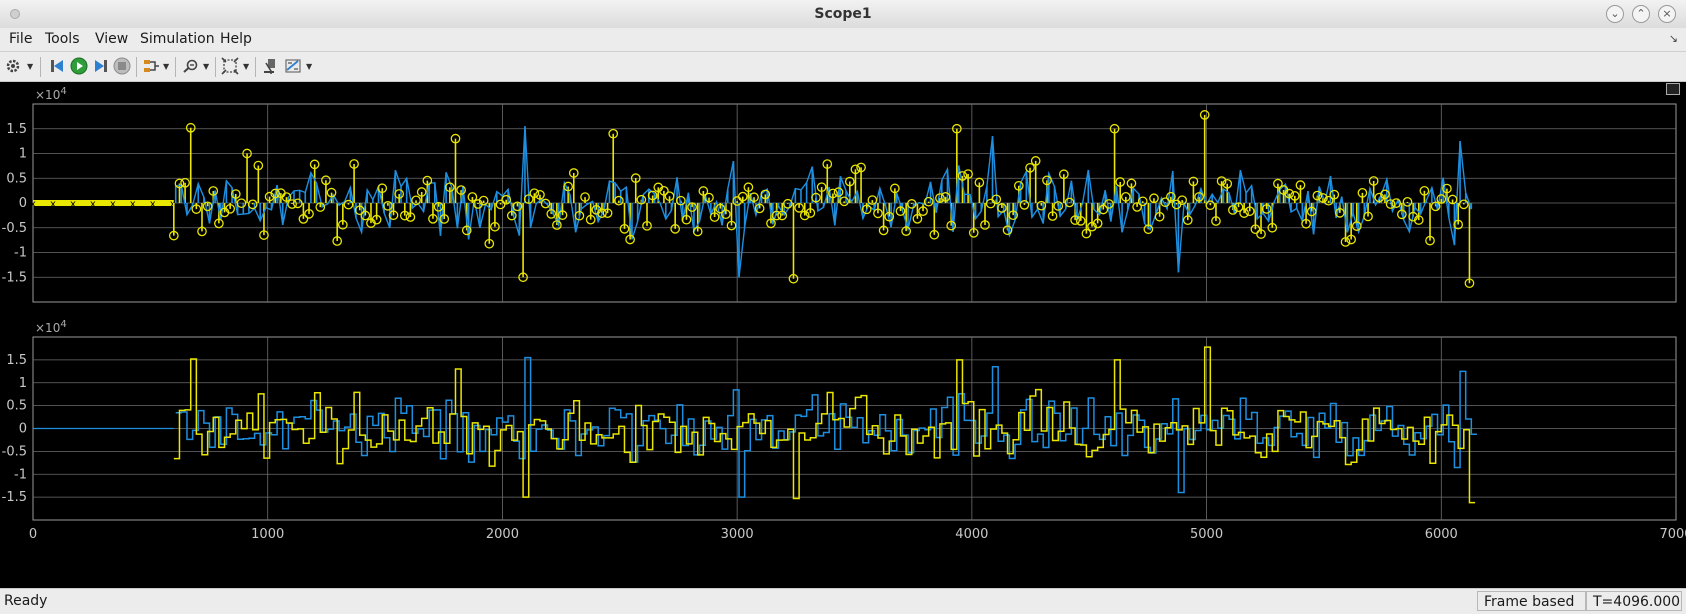 This screenshot has height=614, width=1686. I want to click on dock-arrow-icon: ↘, so click(1673, 38).